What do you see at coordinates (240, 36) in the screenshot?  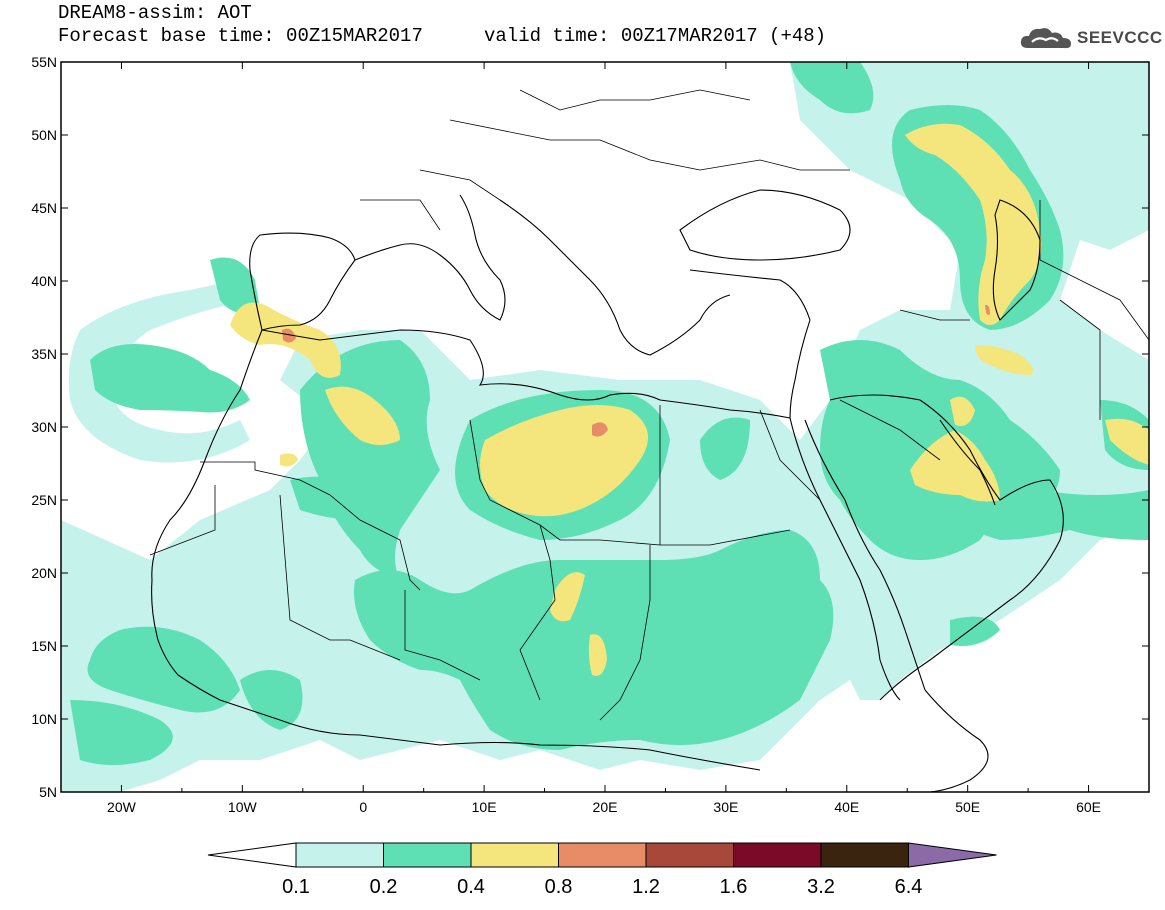 I see `title-base-time: Forecast base time: 00Z15MAR2017` at bounding box center [240, 36].